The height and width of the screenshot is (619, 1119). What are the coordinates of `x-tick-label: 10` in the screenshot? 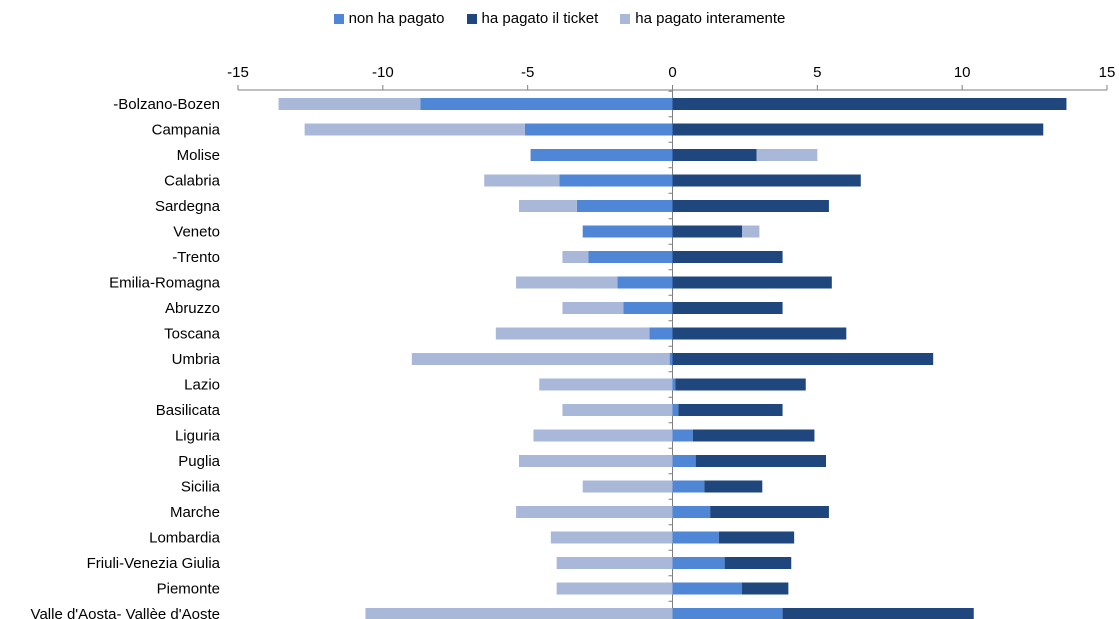 It's located at (962, 72).